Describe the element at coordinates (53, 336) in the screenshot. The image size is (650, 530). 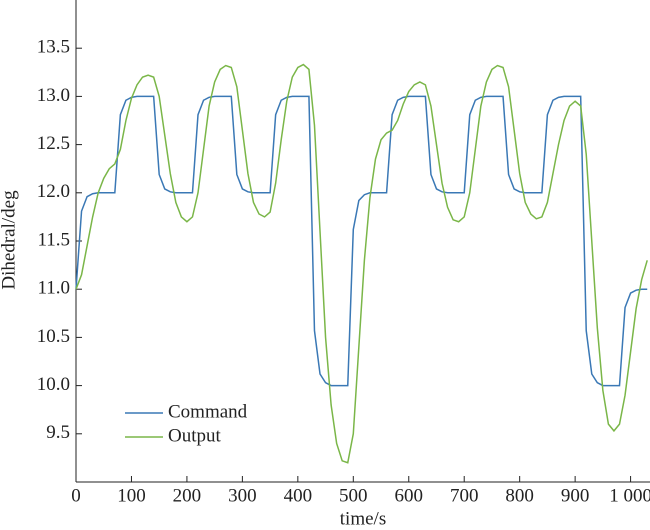
I see `y-tick-label: 10.5` at that location.